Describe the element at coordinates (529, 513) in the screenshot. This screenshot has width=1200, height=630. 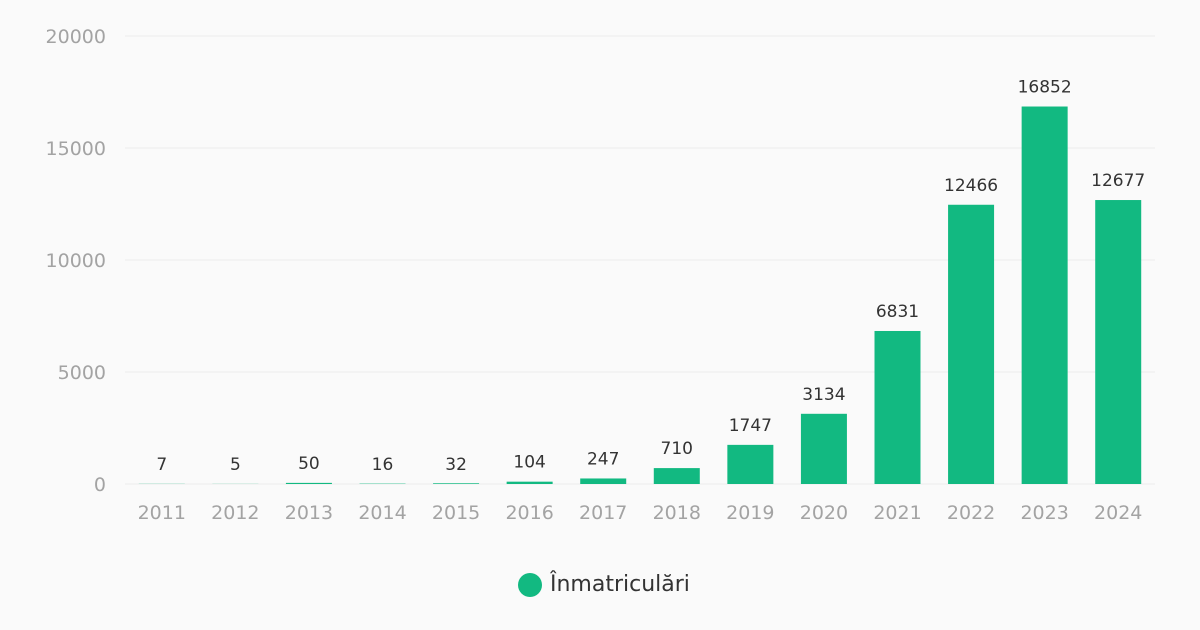
I see `x-tick-label: 2016` at that location.